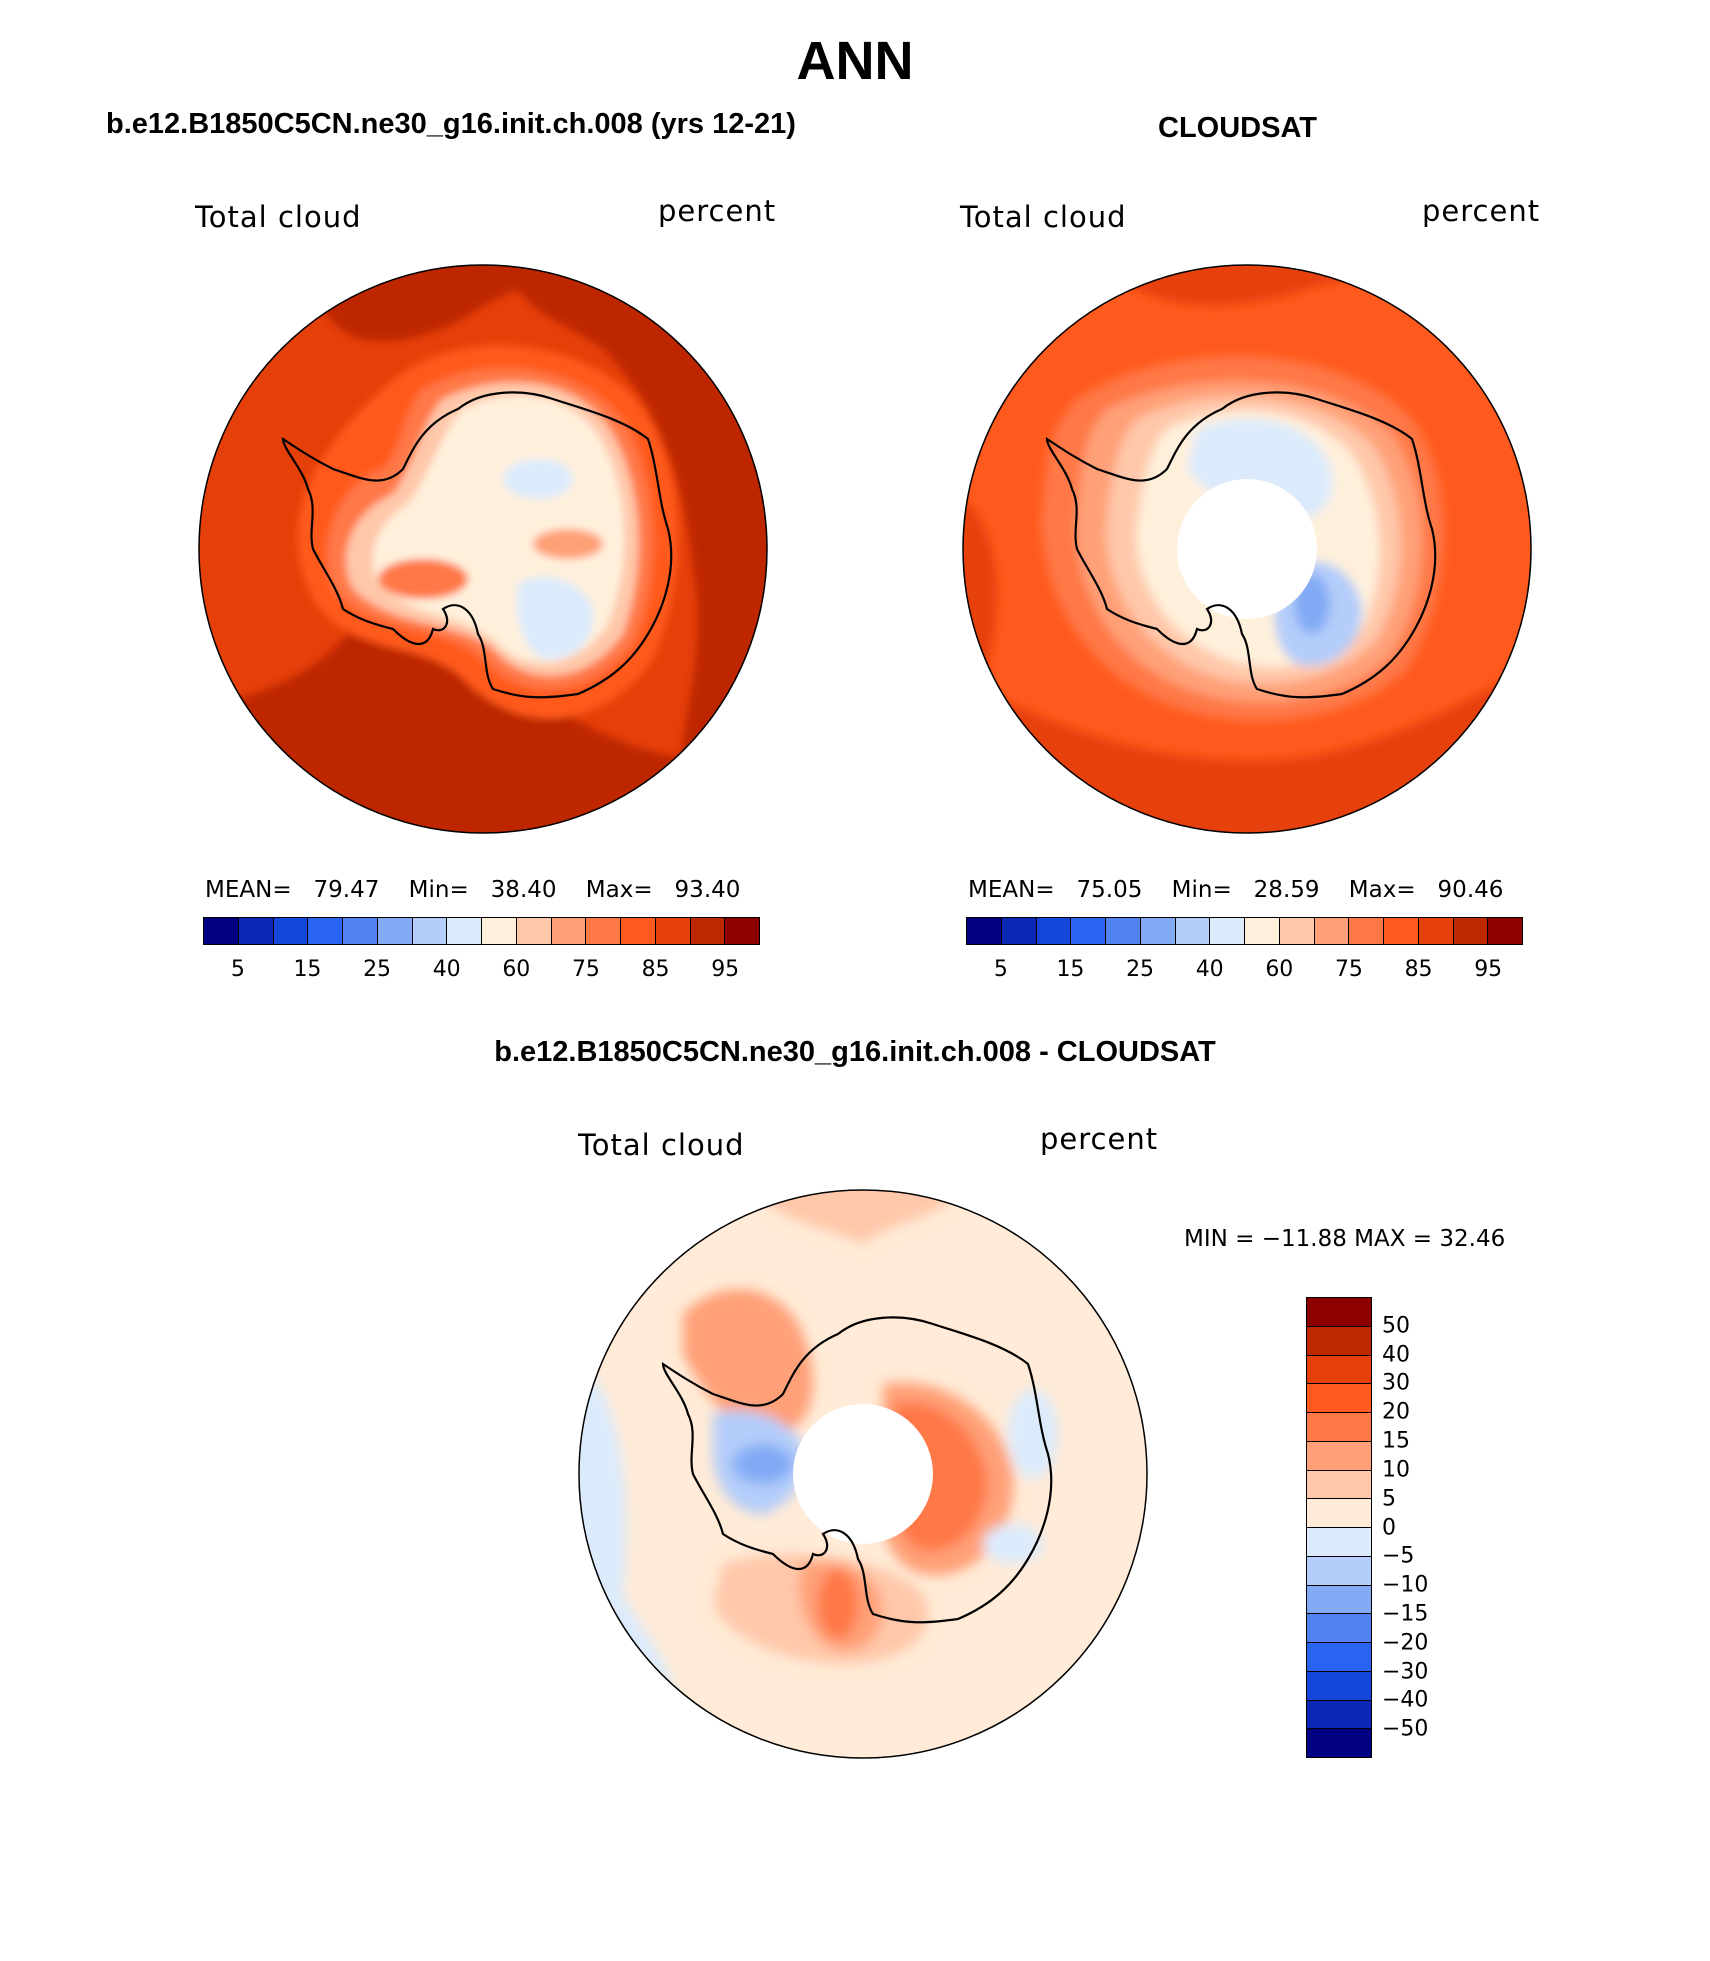 This screenshot has width=1710, height=1961. Describe the element at coordinates (1043, 217) in the screenshot. I see `obs-variable-label: Total cloud` at that location.